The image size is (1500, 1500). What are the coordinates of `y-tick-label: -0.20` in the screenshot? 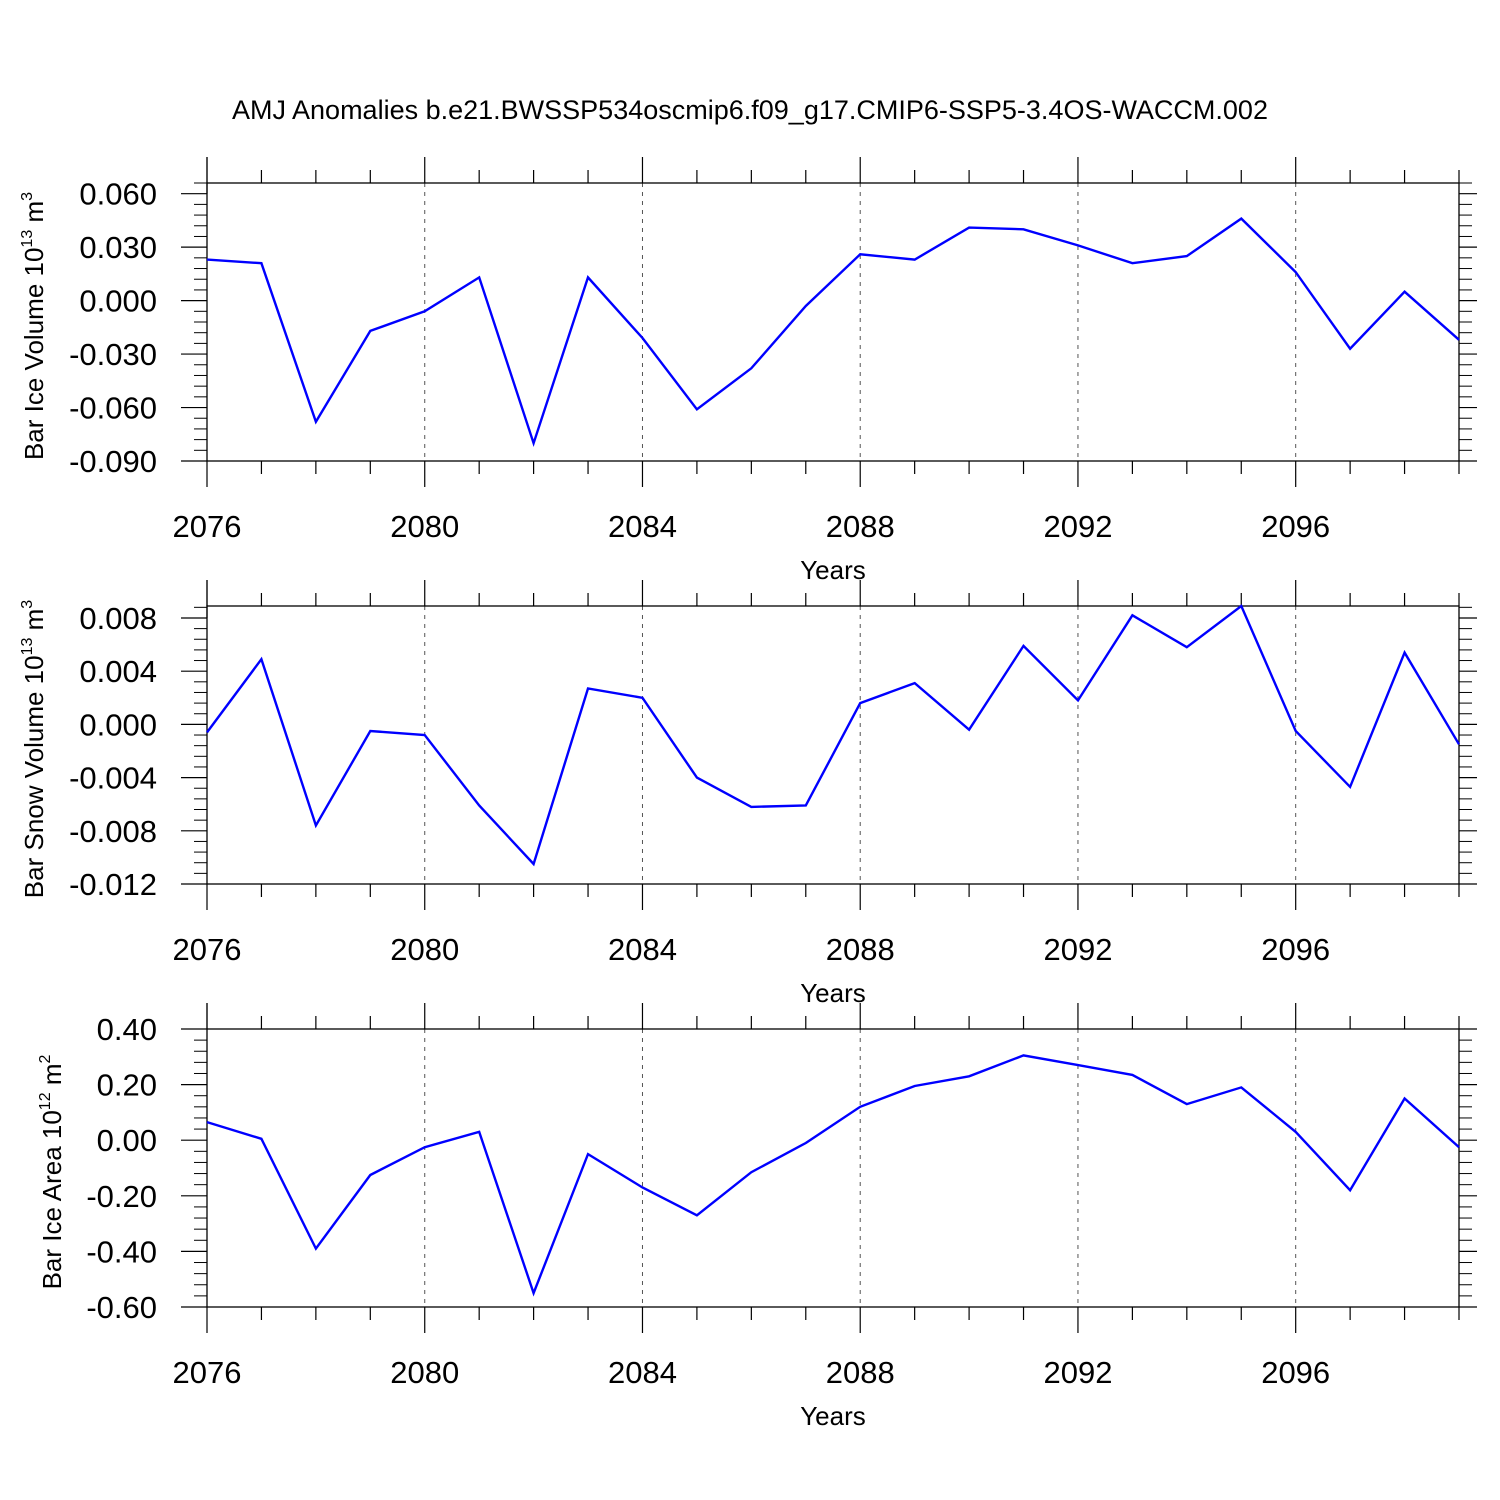 It's located at (121, 1196).